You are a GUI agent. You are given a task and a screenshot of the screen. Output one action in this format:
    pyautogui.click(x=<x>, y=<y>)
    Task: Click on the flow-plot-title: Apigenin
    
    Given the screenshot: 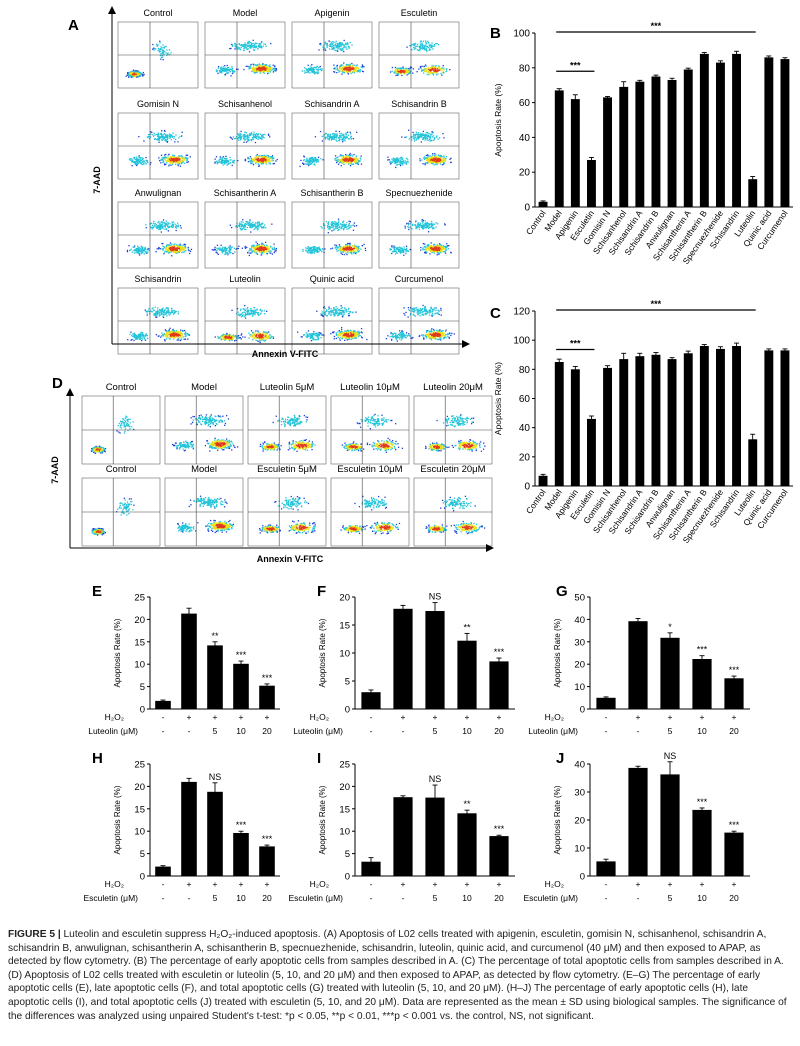 What is the action you would take?
    pyautogui.click(x=331, y=13)
    